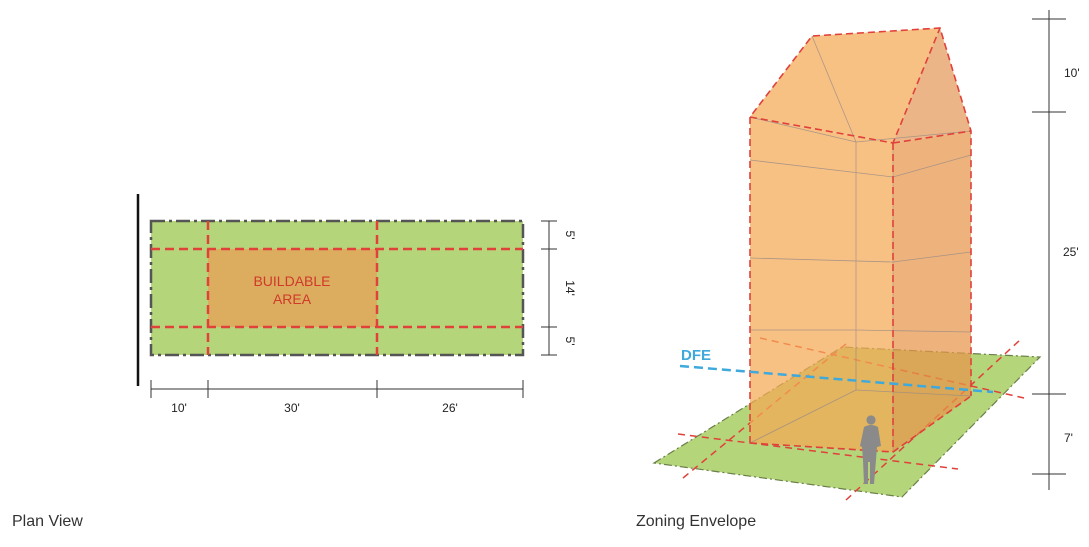 The height and width of the screenshot is (547, 1089). What do you see at coordinates (47, 521) in the screenshot?
I see `plan-view-caption: Plan View` at bounding box center [47, 521].